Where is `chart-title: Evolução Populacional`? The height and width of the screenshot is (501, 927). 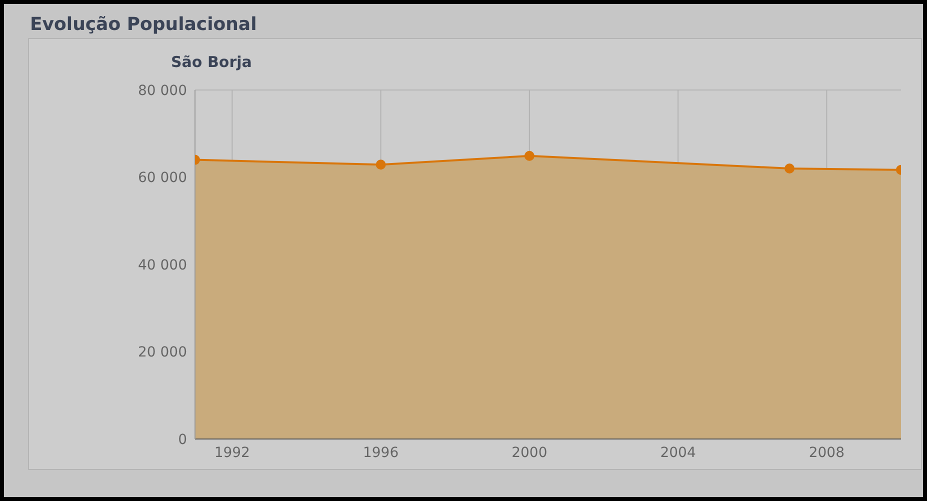 chart-title: Evolução Populacional is located at coordinates (143, 24).